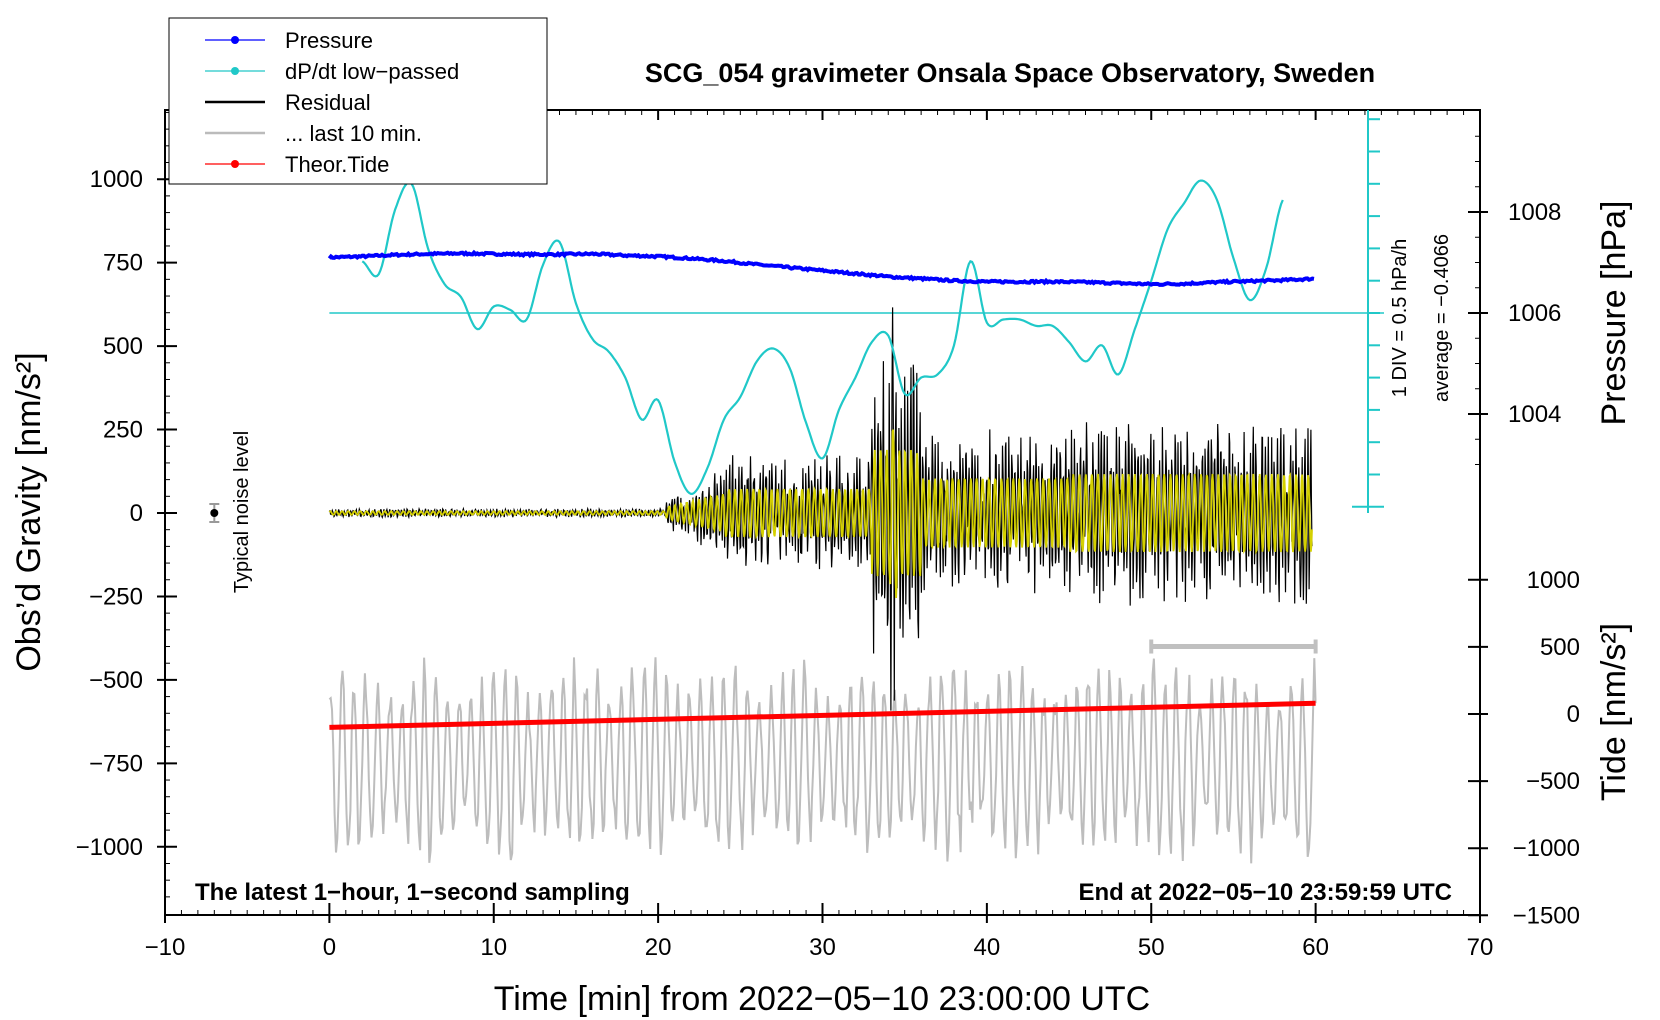  What do you see at coordinates (658, 947) in the screenshot?
I see `x-tick-label: 20` at bounding box center [658, 947].